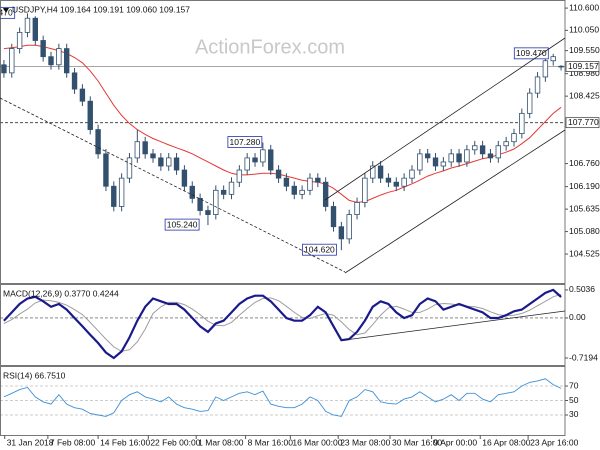  Describe the element at coordinates (584, 186) in the screenshot. I see `y-tick-label: 106.190` at that location.